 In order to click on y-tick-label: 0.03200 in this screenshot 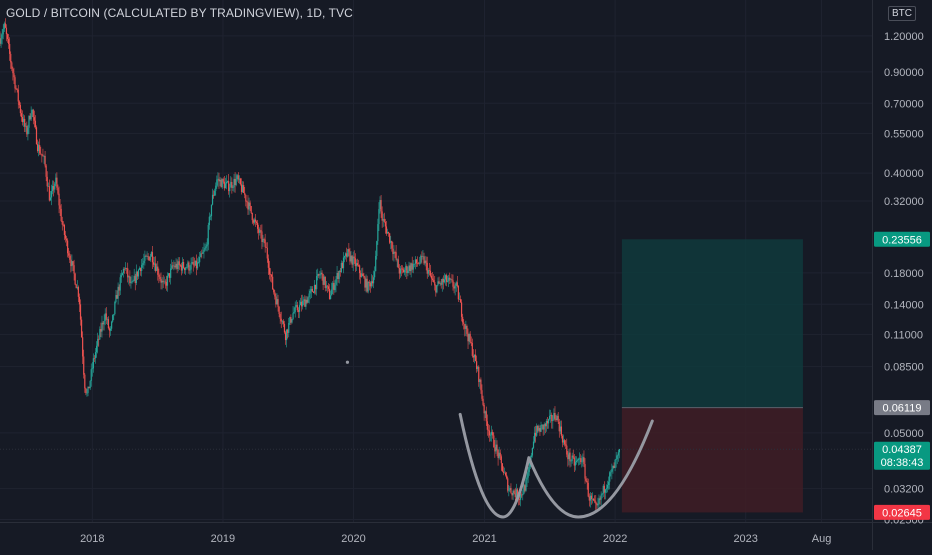, I will do `click(904, 490)`.